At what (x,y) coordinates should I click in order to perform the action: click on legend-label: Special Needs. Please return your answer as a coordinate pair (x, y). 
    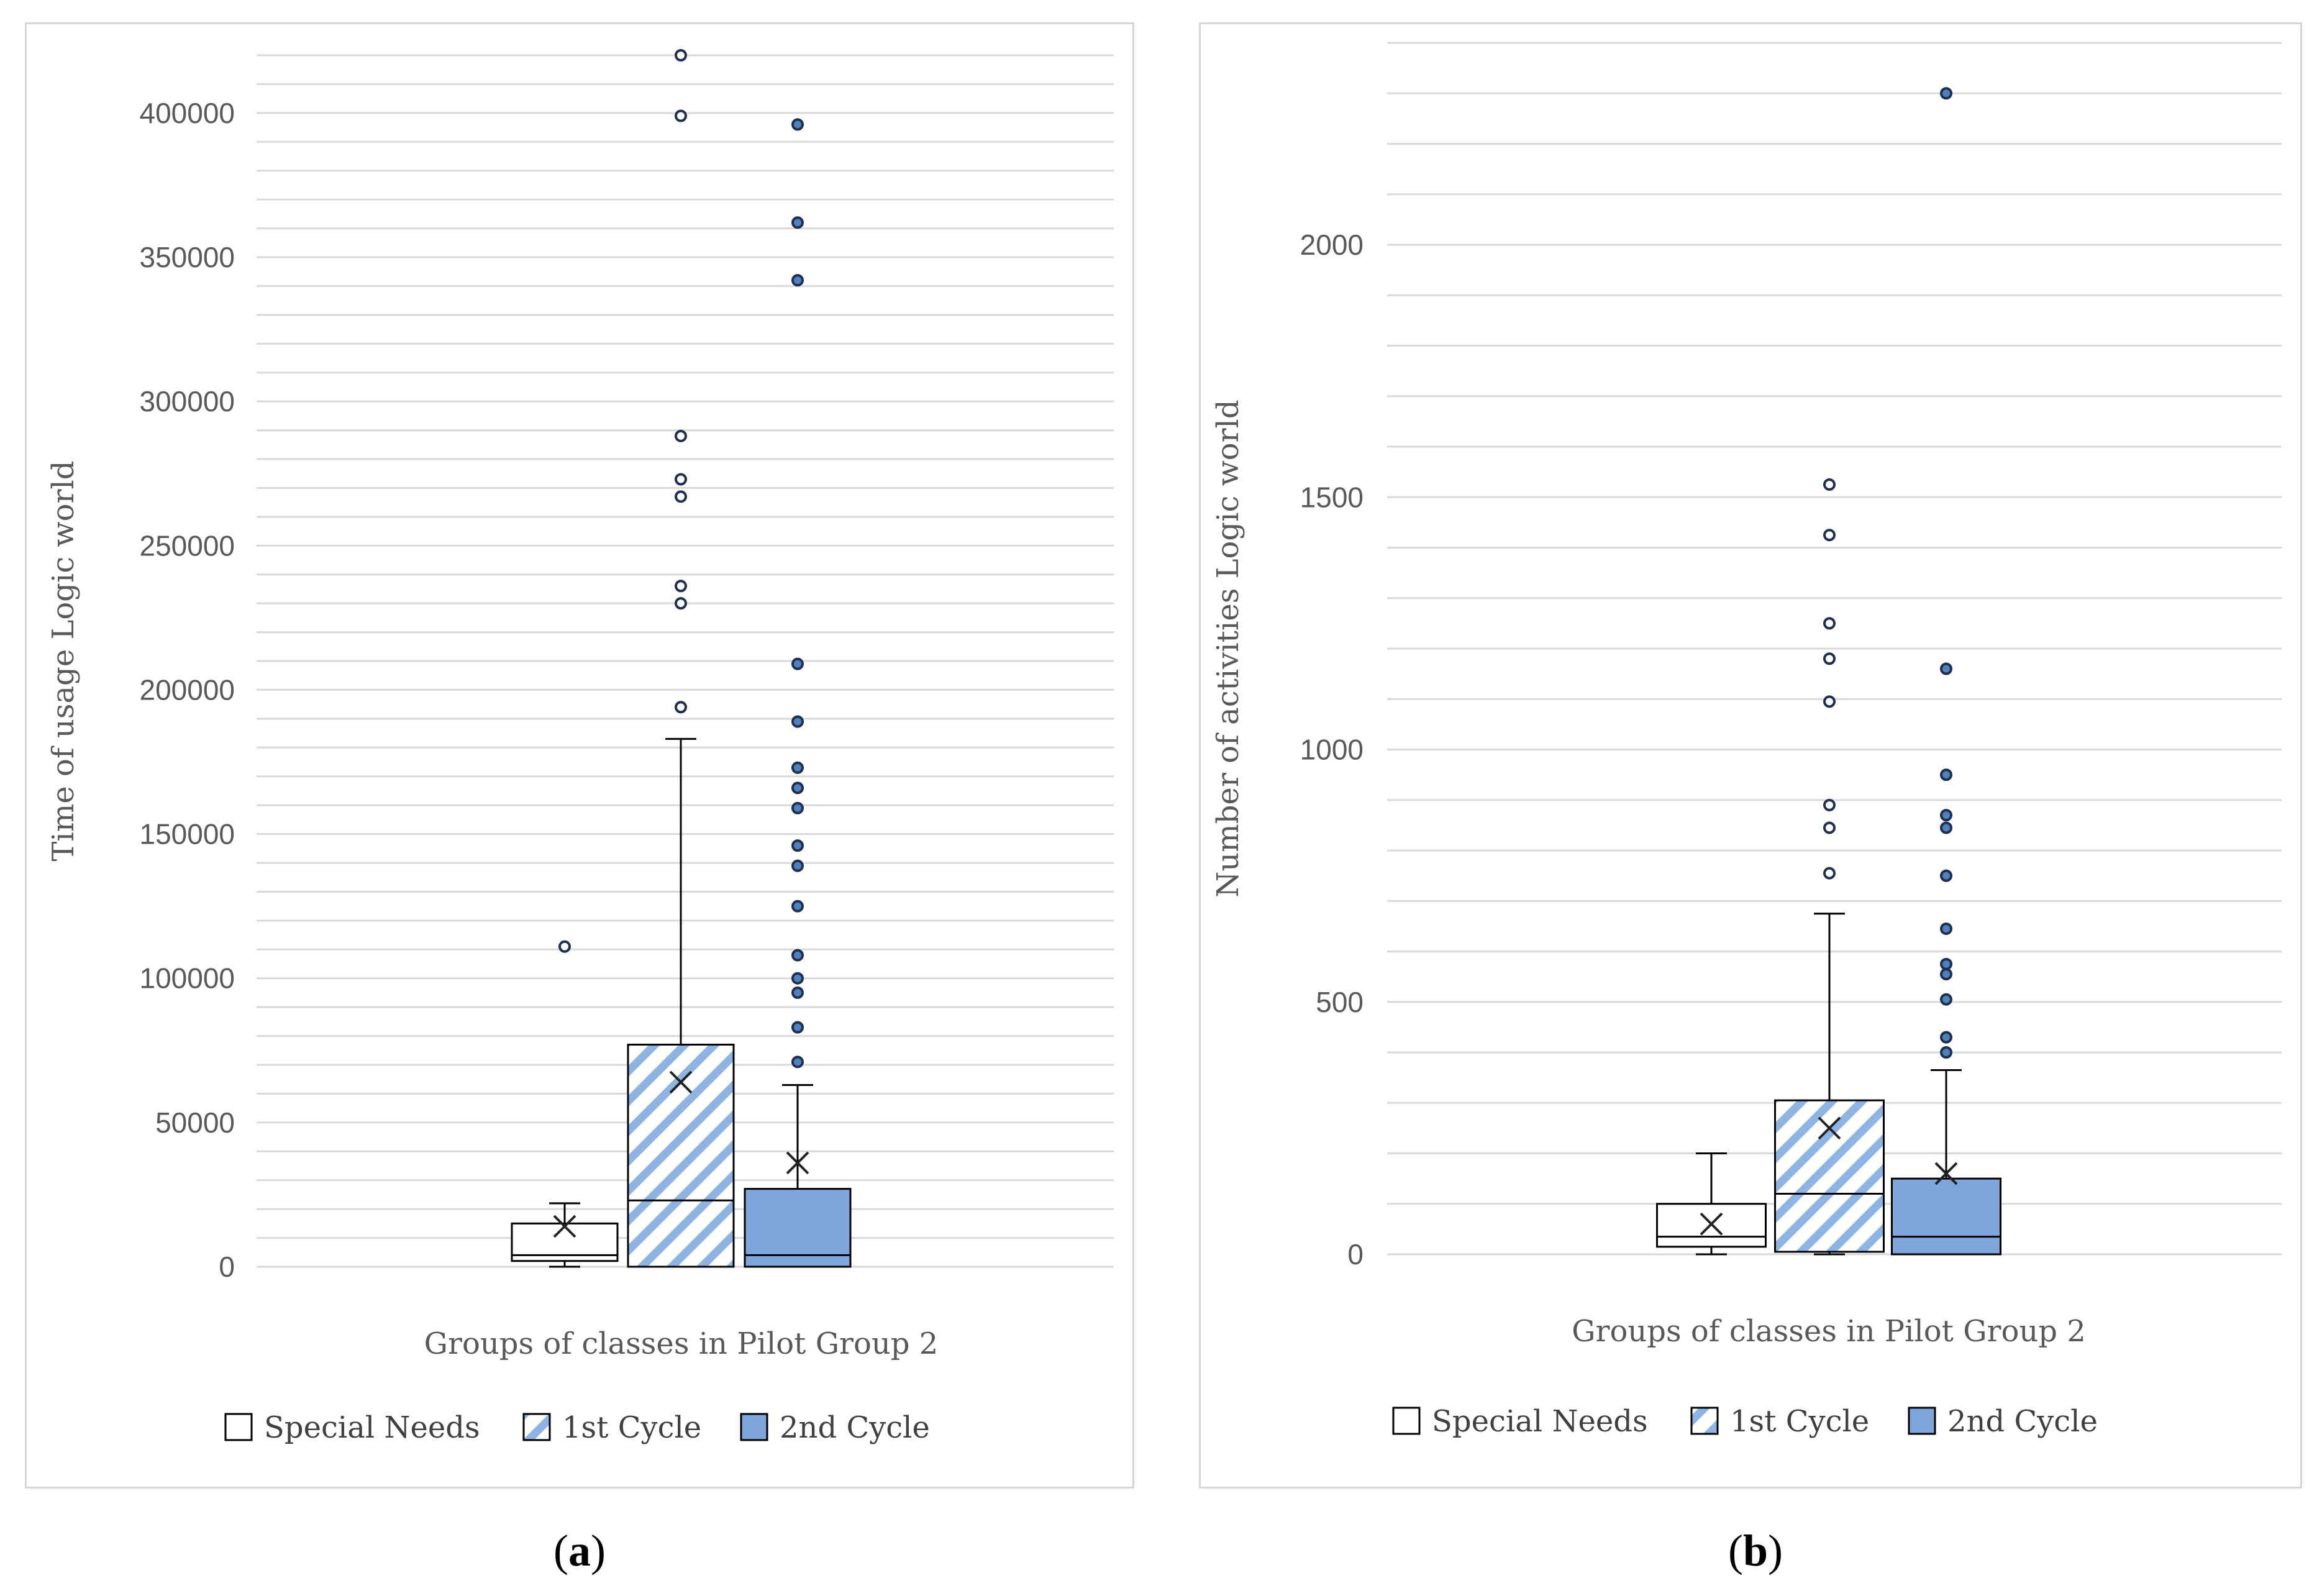
    Looking at the image, I should click on (1540, 1421).